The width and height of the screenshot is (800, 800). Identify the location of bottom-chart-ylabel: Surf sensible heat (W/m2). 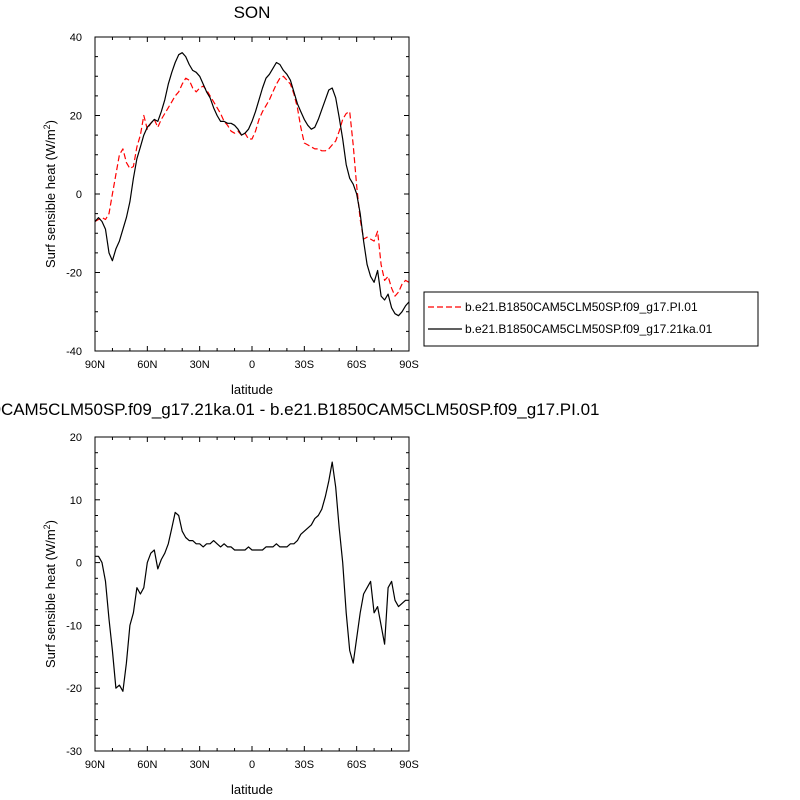
(50, 594).